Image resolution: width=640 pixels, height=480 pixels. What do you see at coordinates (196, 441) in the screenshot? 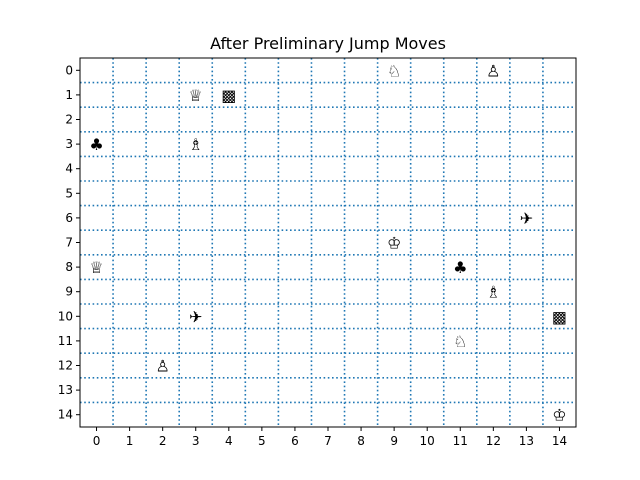
I see `x-tick-label: 3` at bounding box center [196, 441].